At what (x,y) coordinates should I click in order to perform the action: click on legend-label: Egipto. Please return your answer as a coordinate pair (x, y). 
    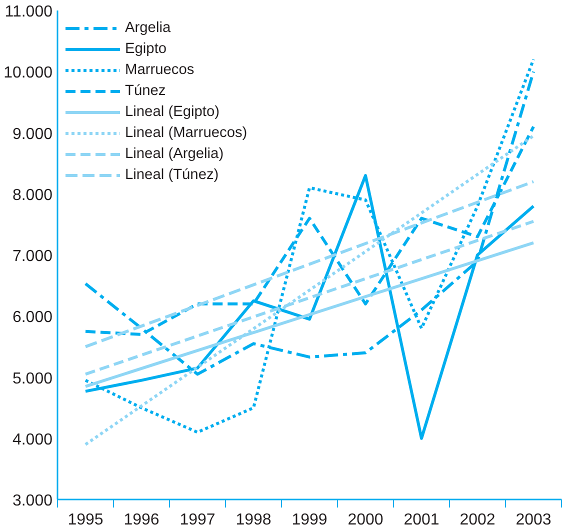
    Looking at the image, I should click on (146, 49).